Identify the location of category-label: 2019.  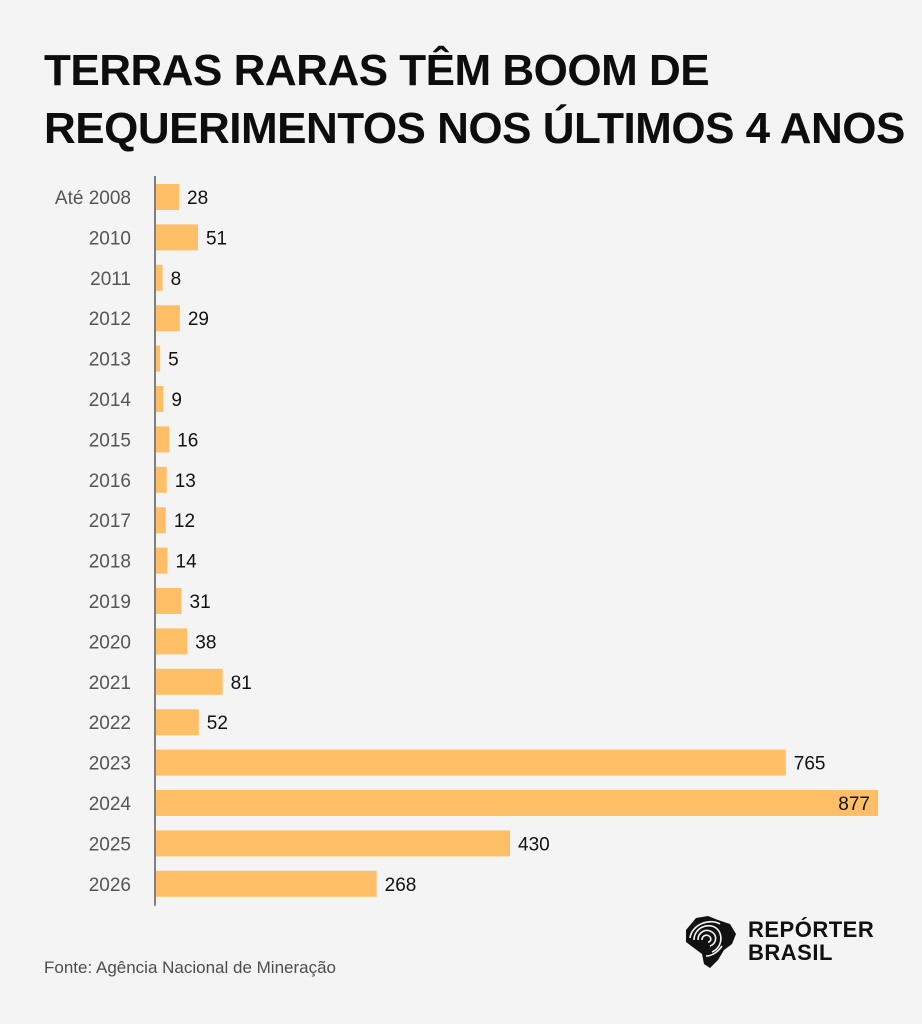
(110, 602).